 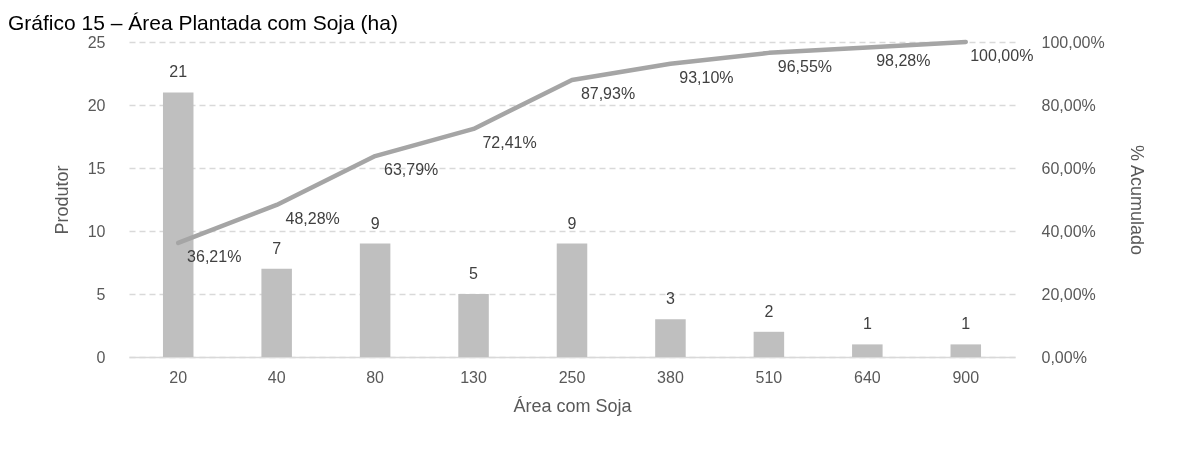 I want to click on y2-tick-label: 80,00%, so click(x=1068, y=105).